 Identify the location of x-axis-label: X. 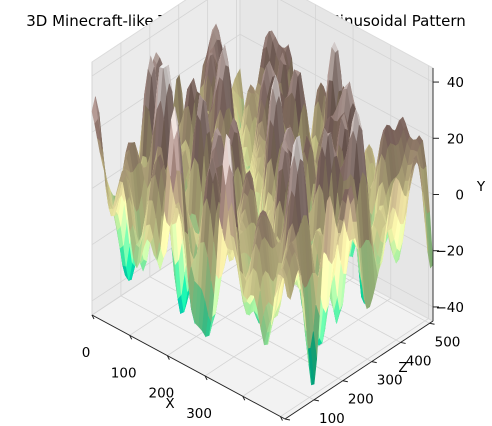
(169, 404).